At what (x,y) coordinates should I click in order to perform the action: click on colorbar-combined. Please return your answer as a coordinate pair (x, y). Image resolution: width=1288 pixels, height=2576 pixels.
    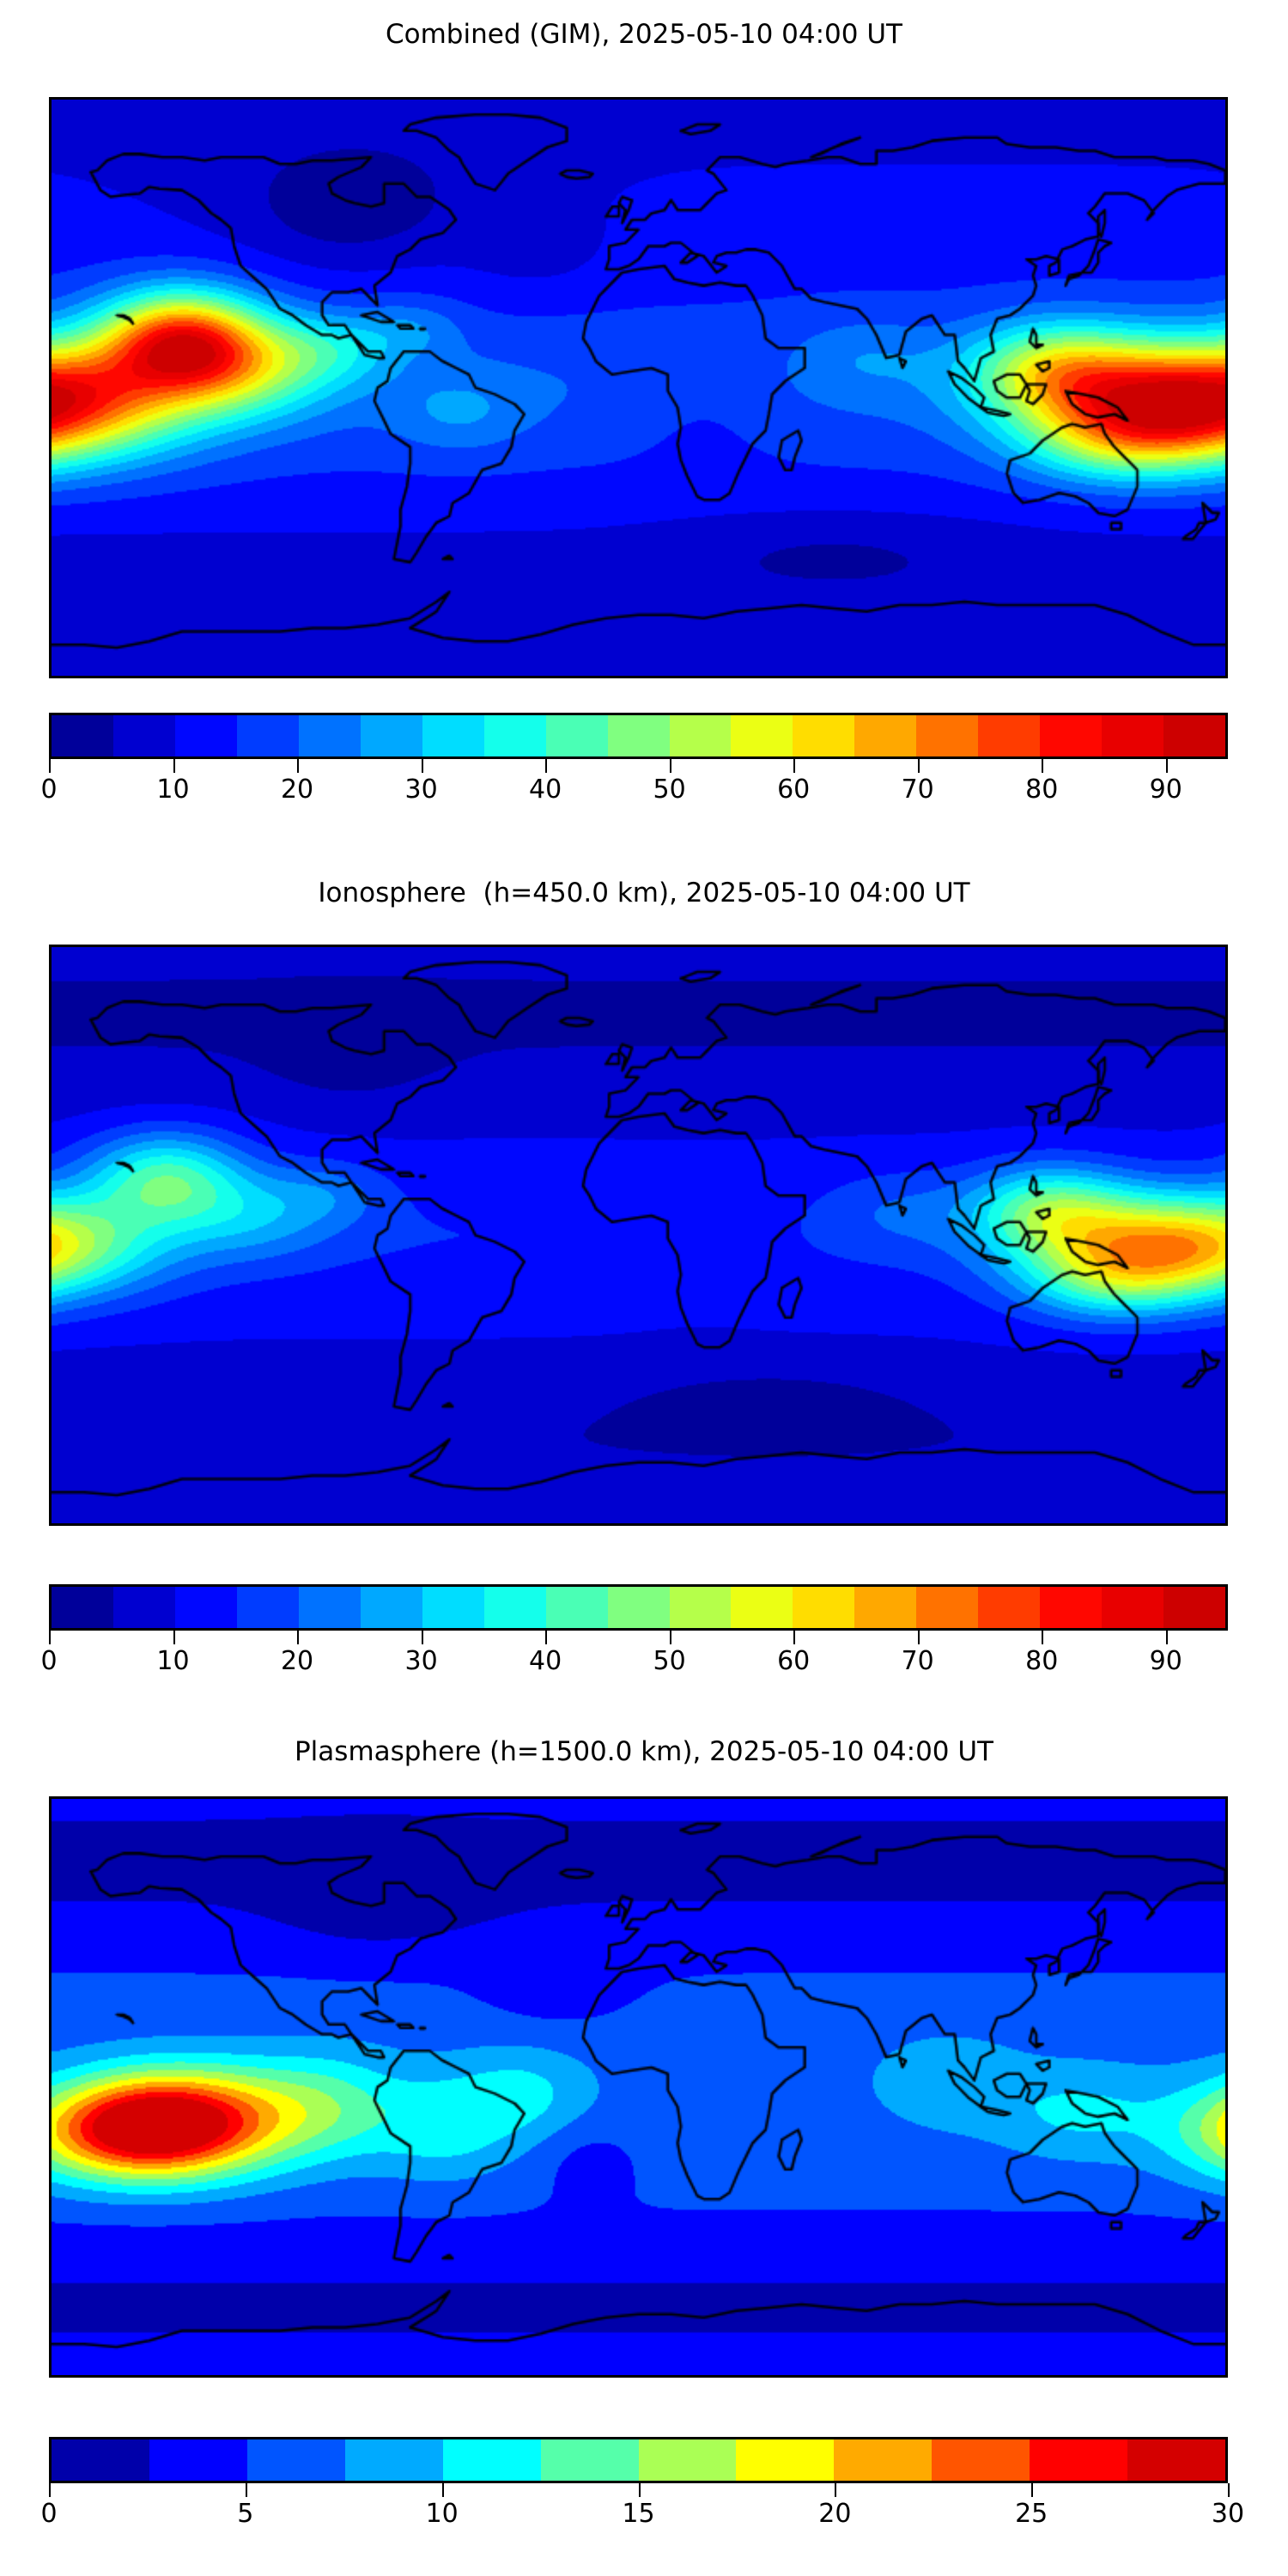
    Looking at the image, I should click on (638, 736).